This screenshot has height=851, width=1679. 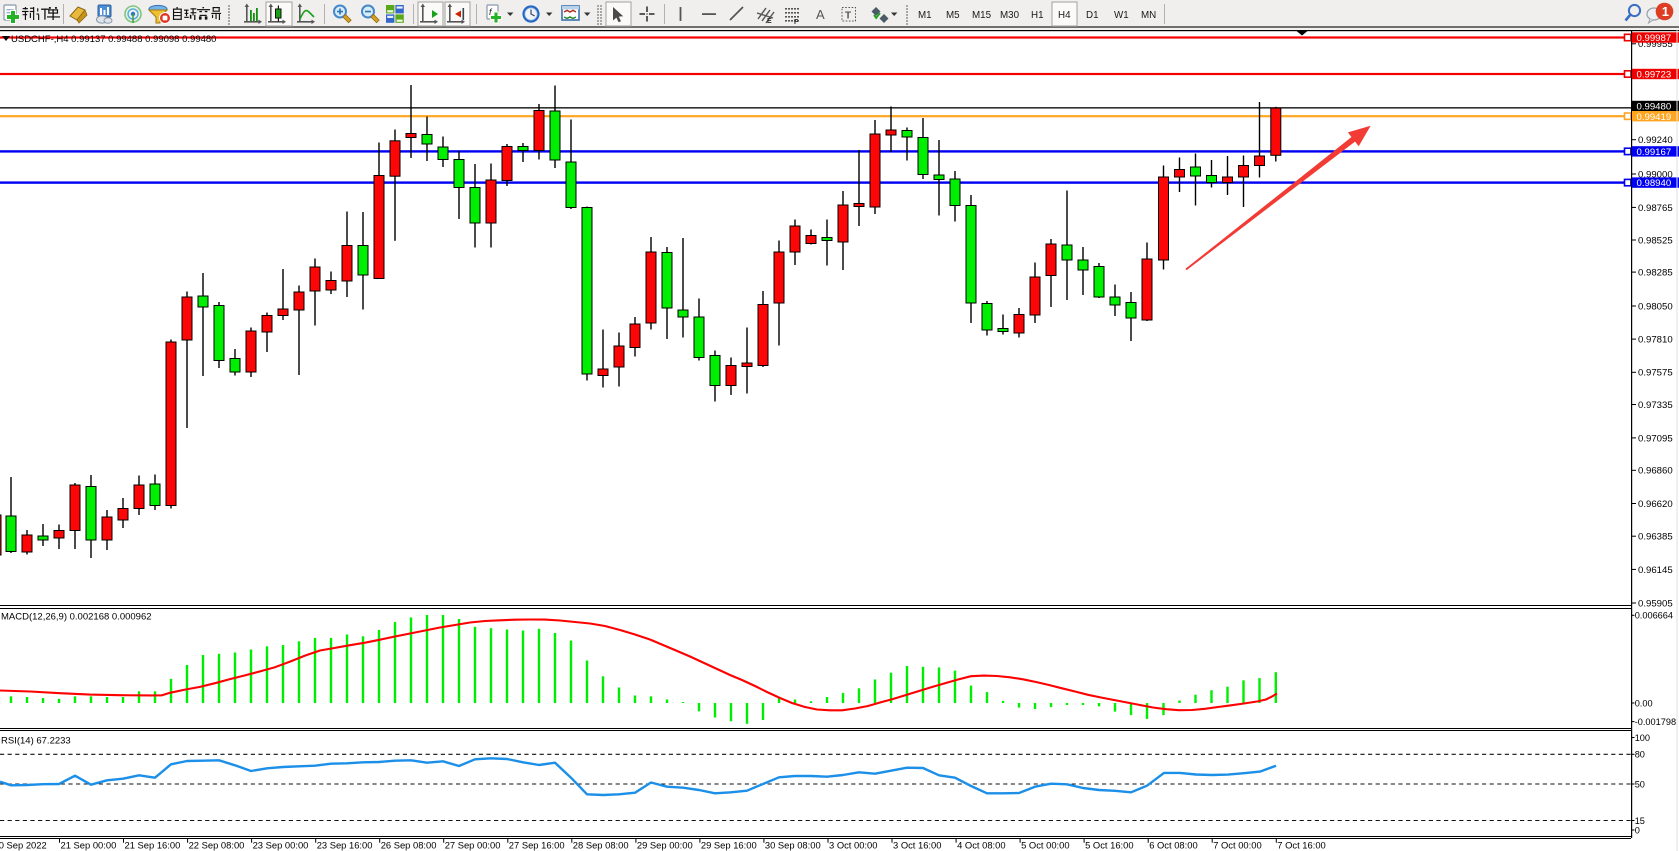 What do you see at coordinates (820, 14) in the screenshot?
I see `svg-text: A` at bounding box center [820, 14].